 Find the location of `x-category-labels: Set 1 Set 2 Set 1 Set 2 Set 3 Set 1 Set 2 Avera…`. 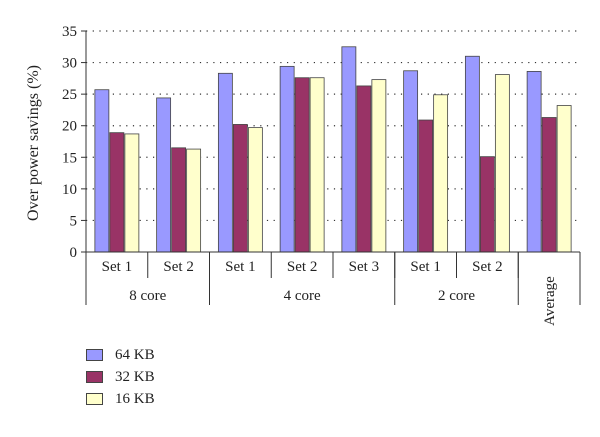

x-category-labels: Set 1 Set 2 Set 1 Set 2 Set 3 Set 1 Set 2 Avera… is located at coordinates (330, 292).